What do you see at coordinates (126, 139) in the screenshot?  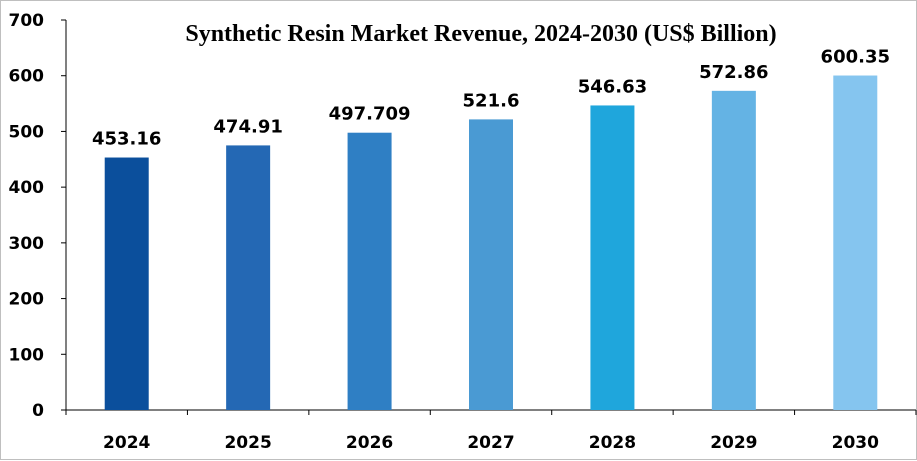 I see `data-label-2024: 453.16` at bounding box center [126, 139].